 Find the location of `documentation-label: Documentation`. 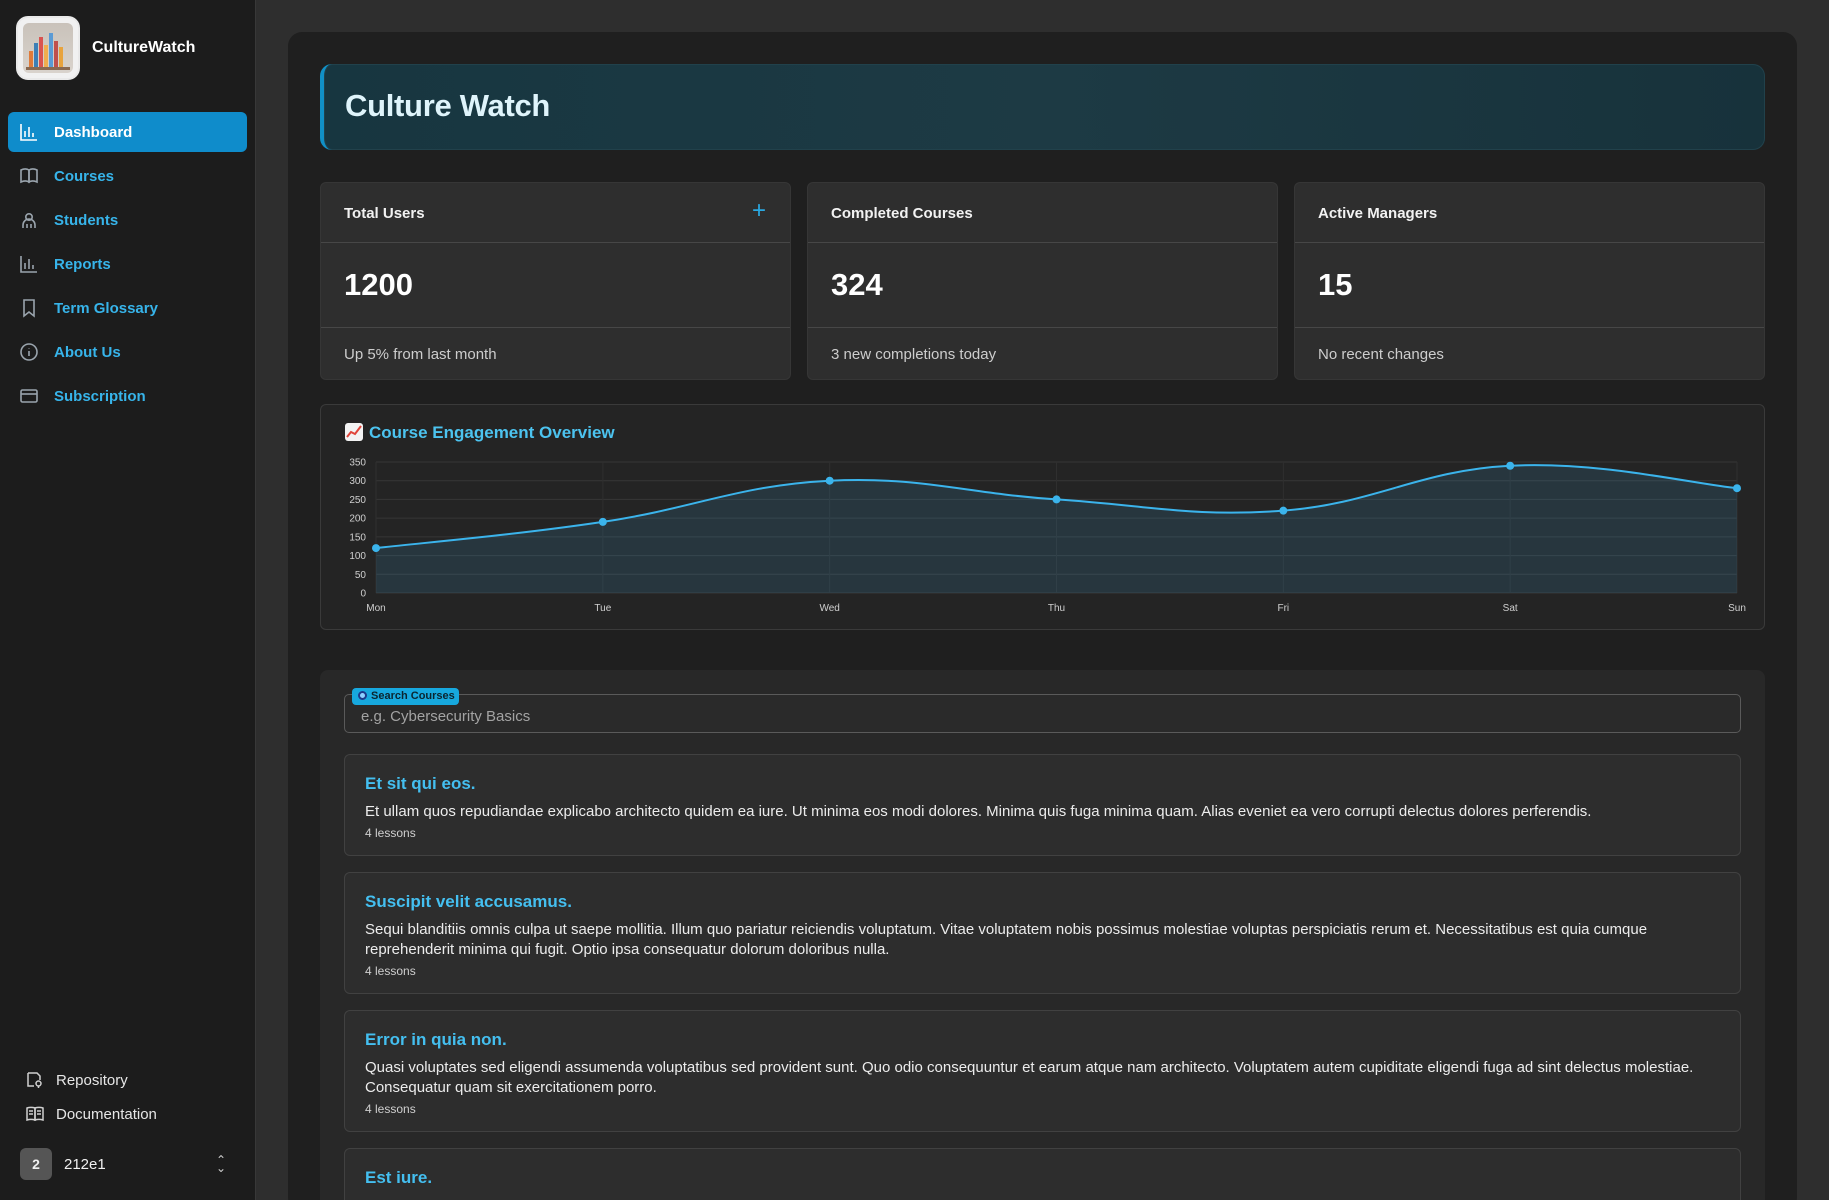

documentation-label: Documentation is located at coordinates (106, 1114).